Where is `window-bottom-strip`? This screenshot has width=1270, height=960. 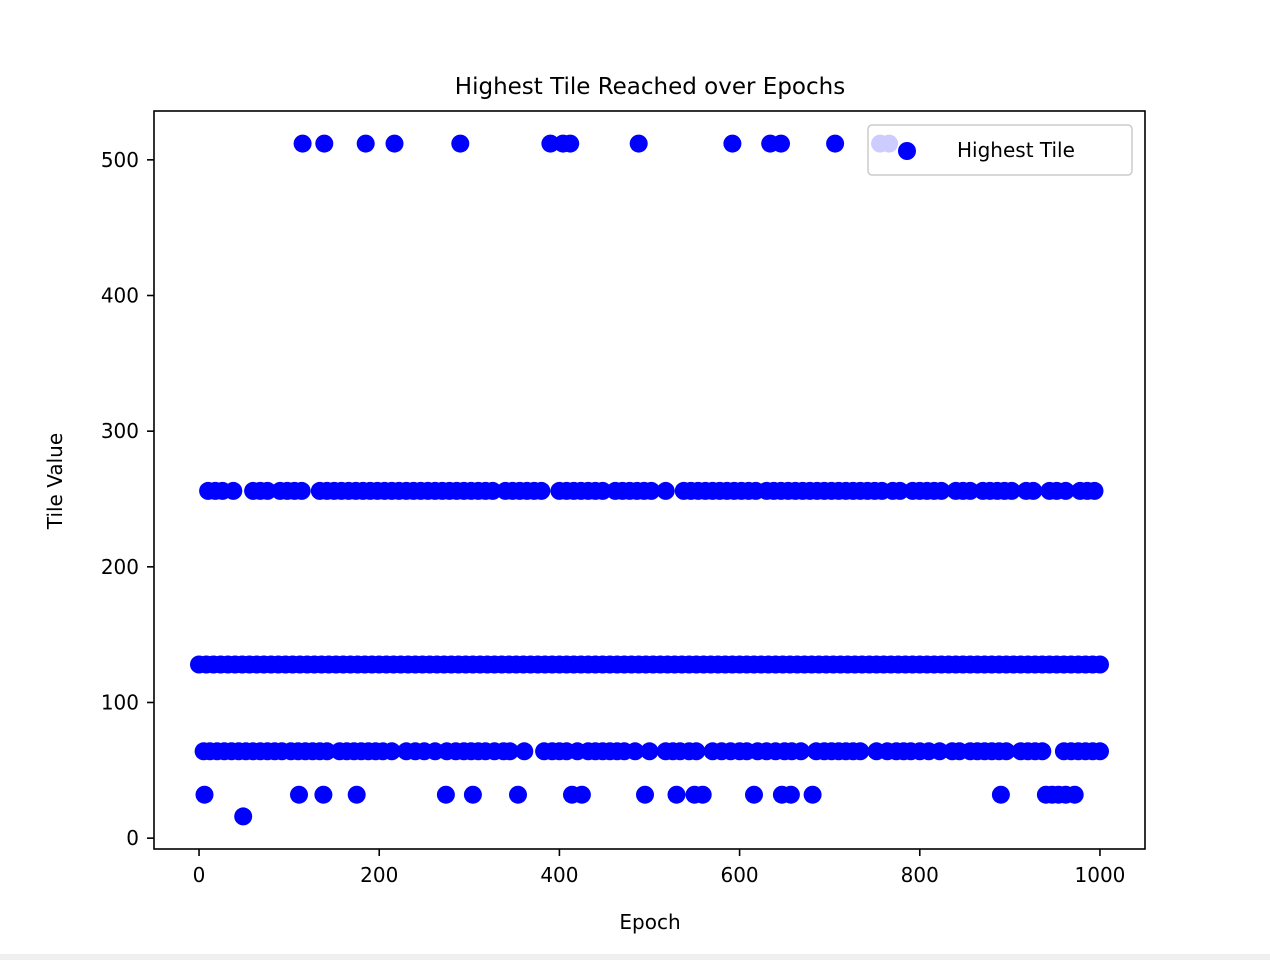 window-bottom-strip is located at coordinates (635, 957).